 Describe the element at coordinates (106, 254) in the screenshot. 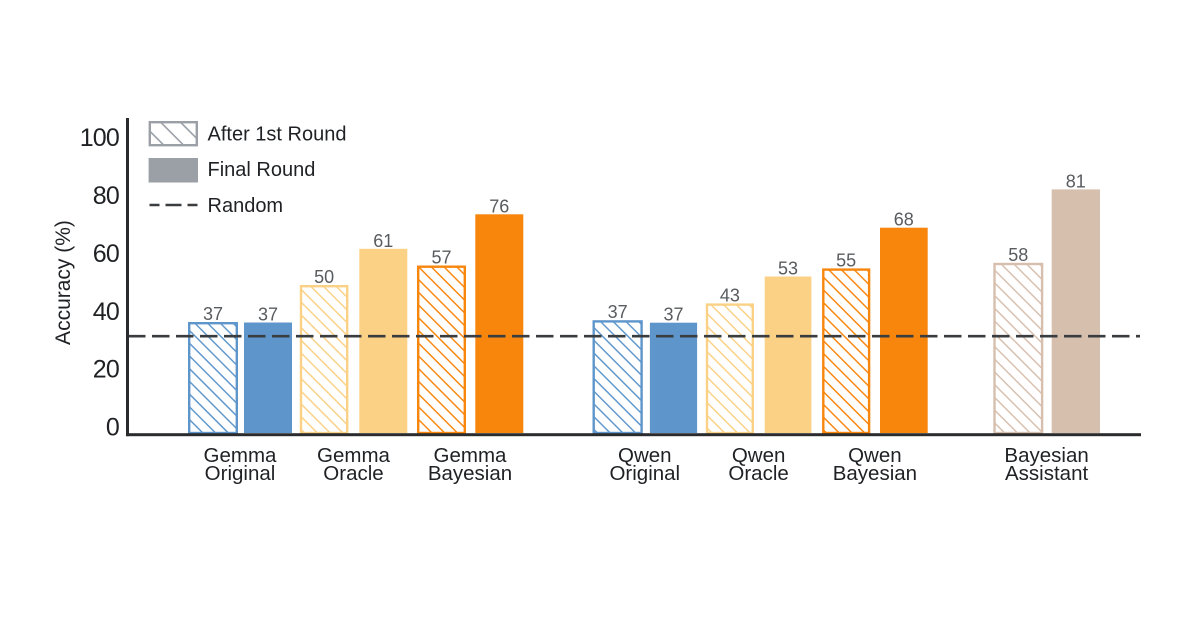

I see `svg-text: 60` at that location.